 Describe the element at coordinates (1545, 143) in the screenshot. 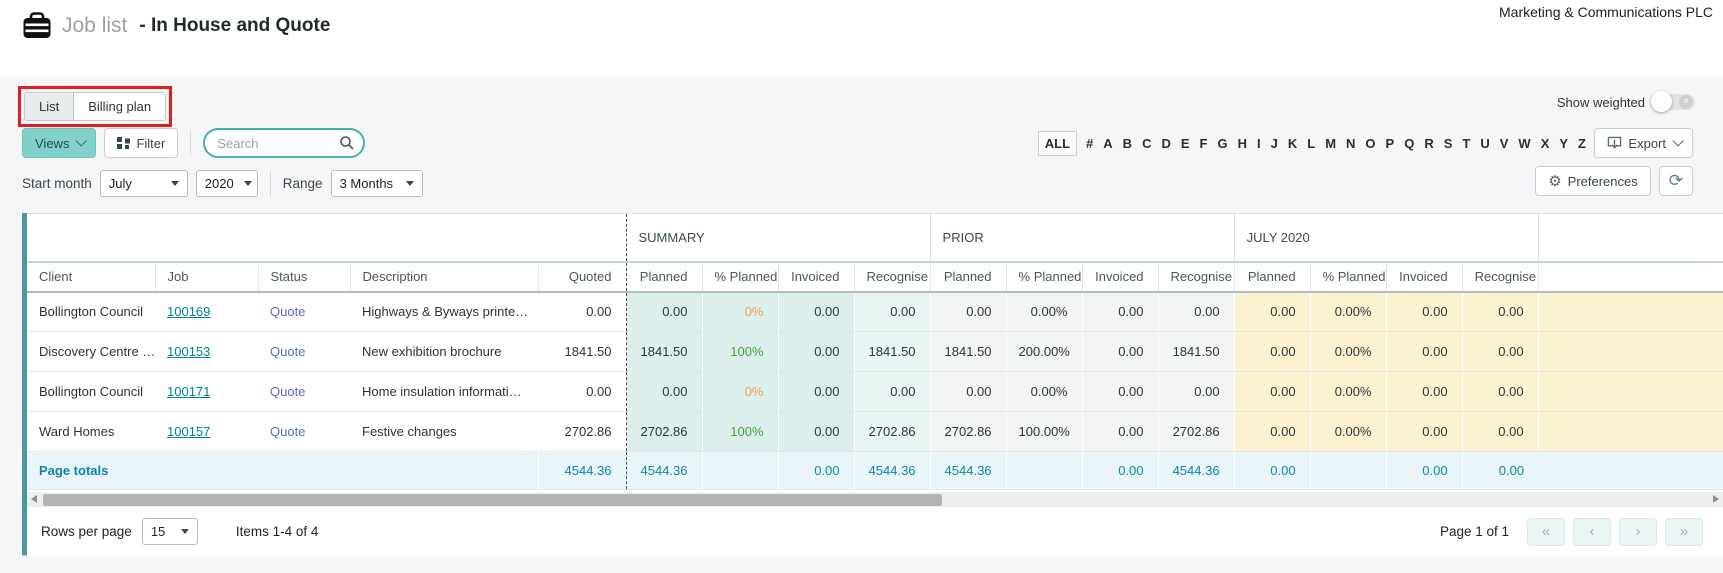

I see `alpha-filter-X: X` at that location.